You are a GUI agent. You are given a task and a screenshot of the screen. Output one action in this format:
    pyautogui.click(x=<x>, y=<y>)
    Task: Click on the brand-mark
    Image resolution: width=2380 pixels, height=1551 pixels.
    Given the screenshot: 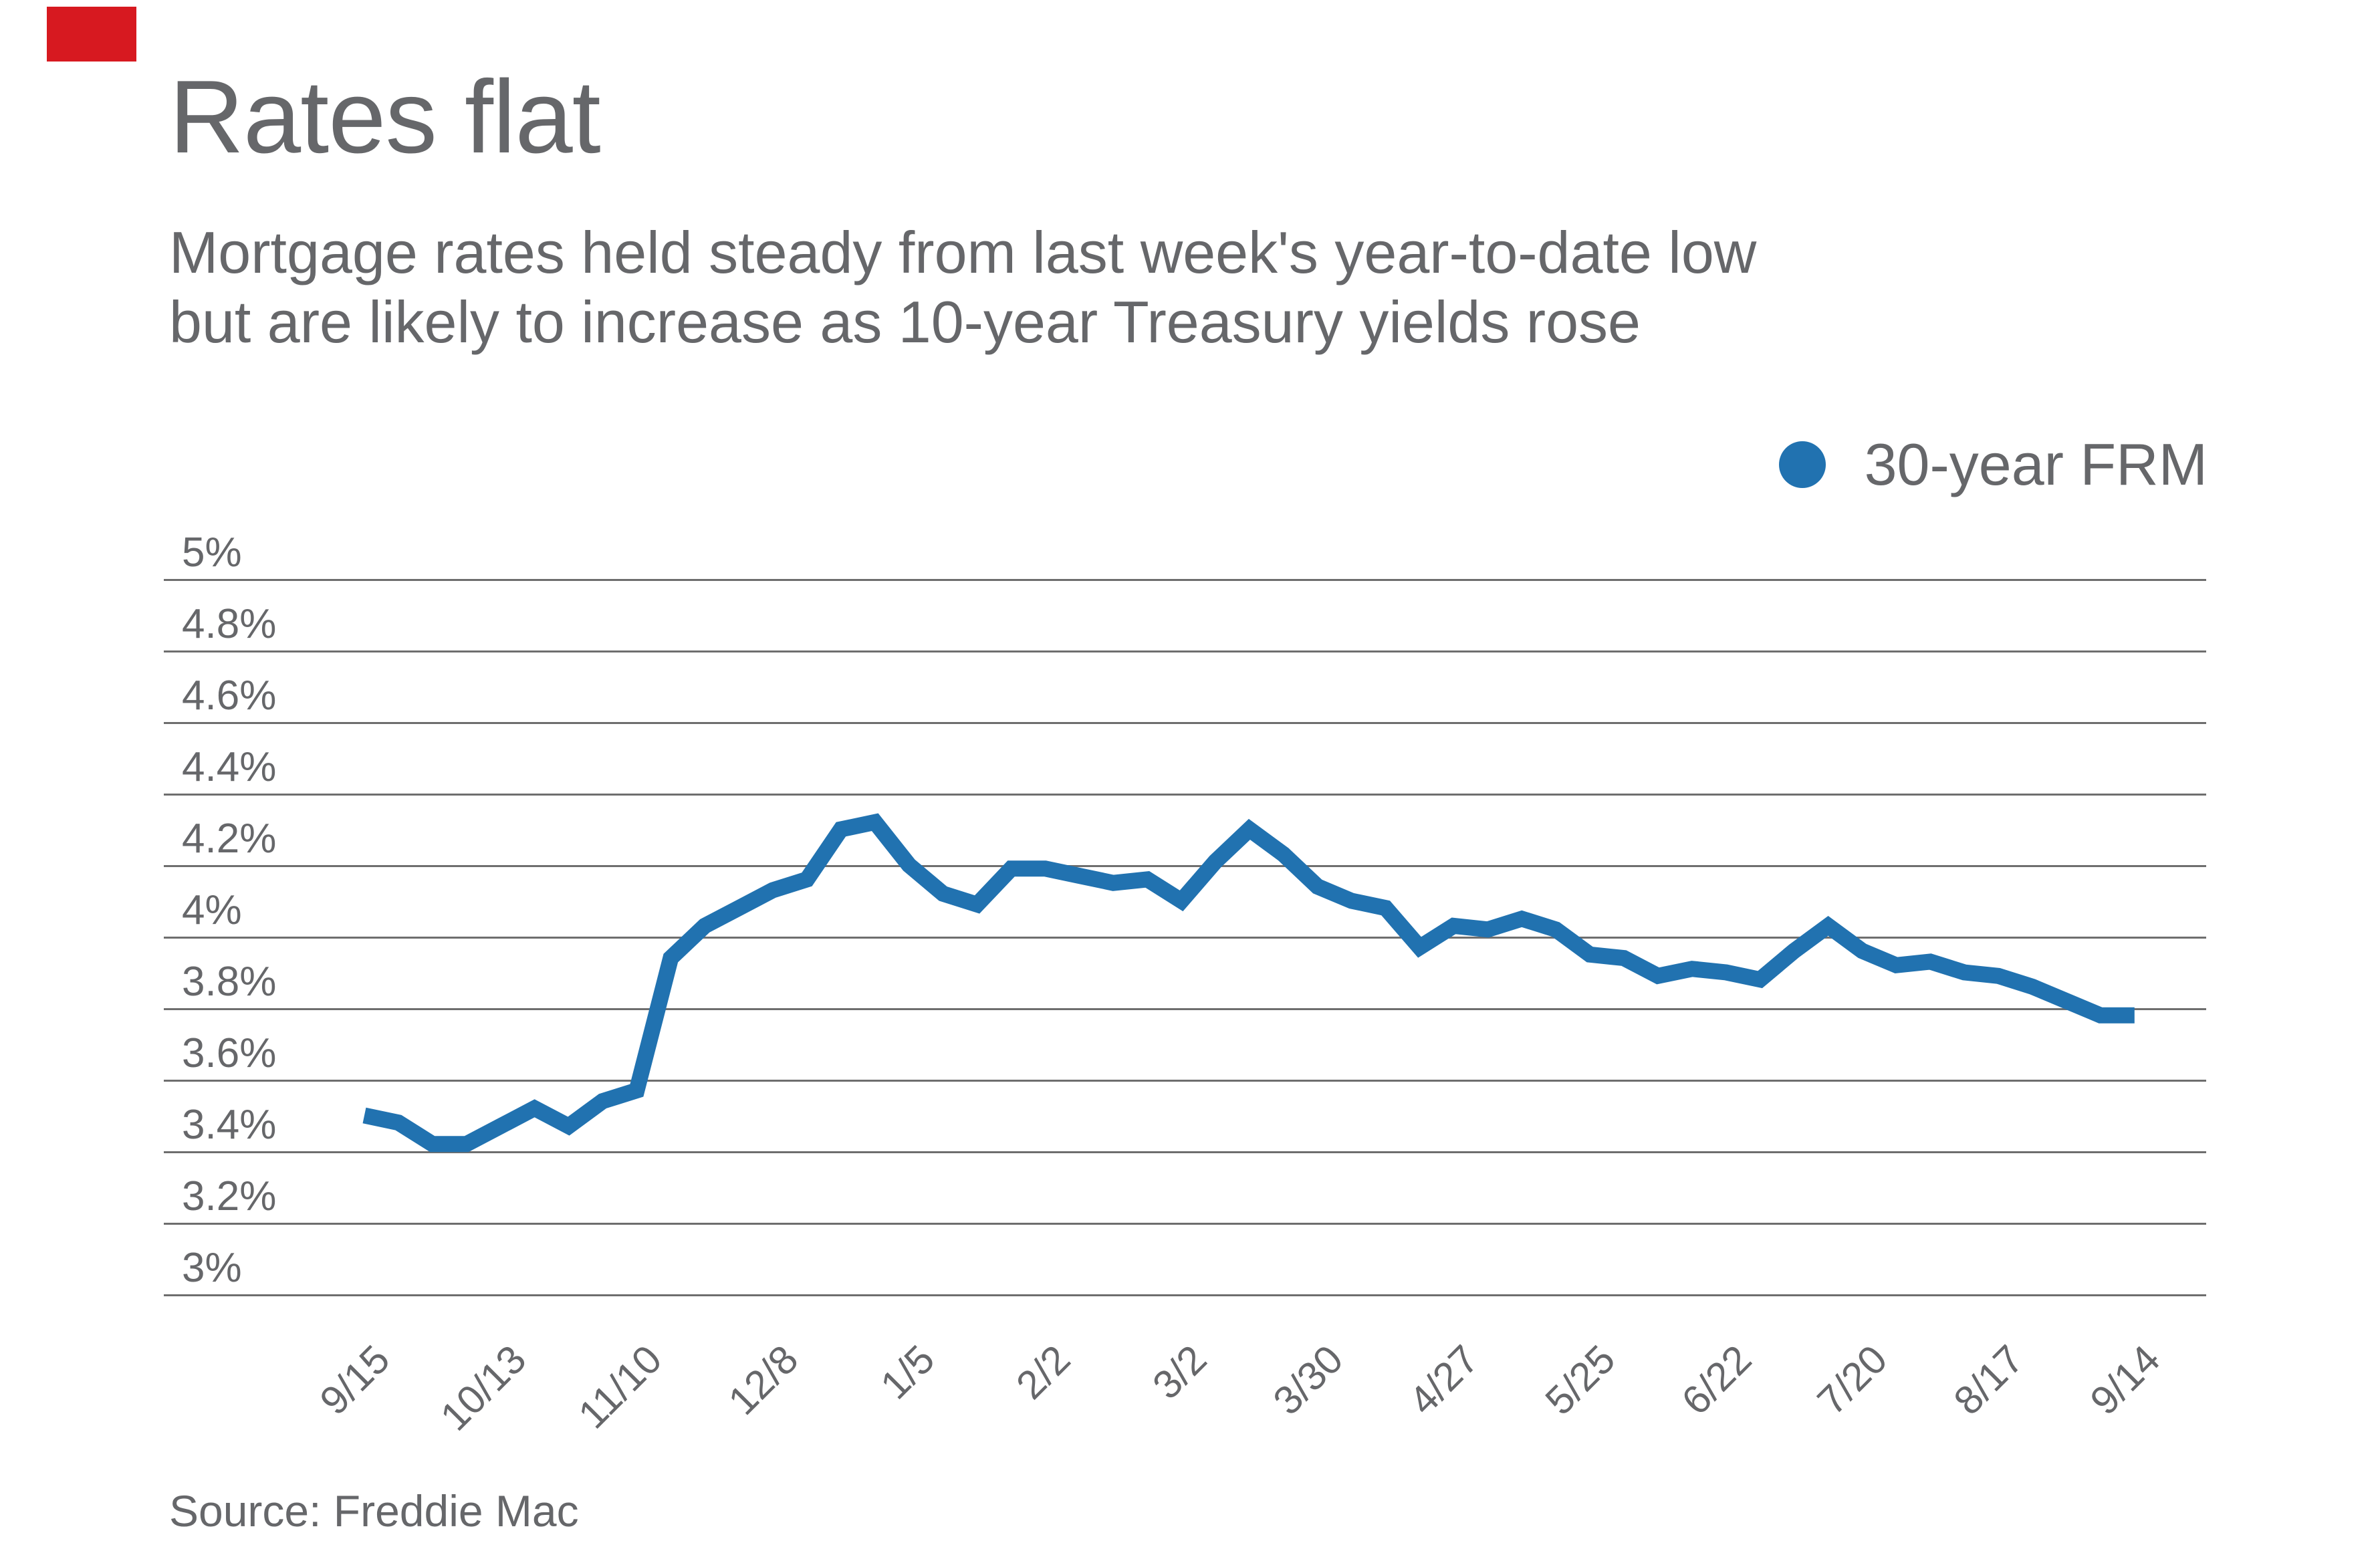 What is the action you would take?
    pyautogui.click(x=91, y=34)
    